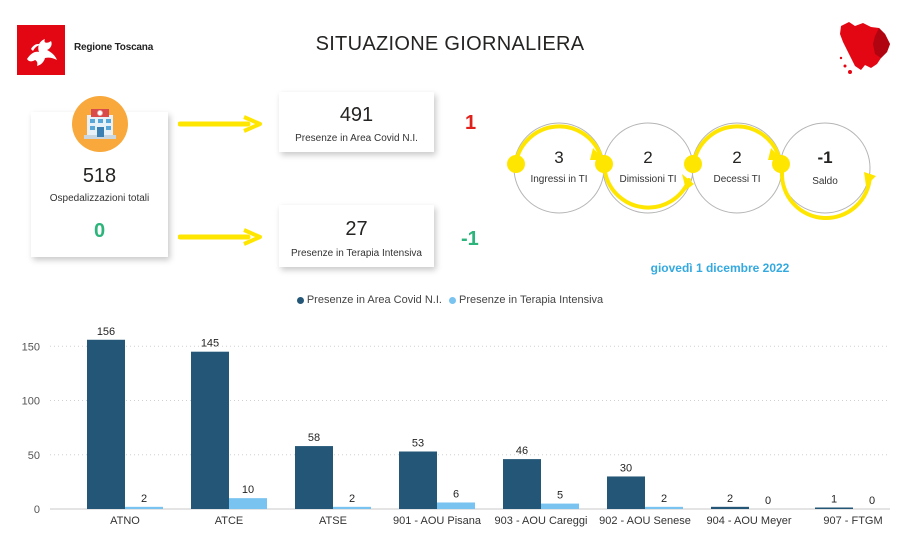 The image size is (900, 553). What do you see at coordinates (737, 157) in the screenshot?
I see `decessi-value: 2` at bounding box center [737, 157].